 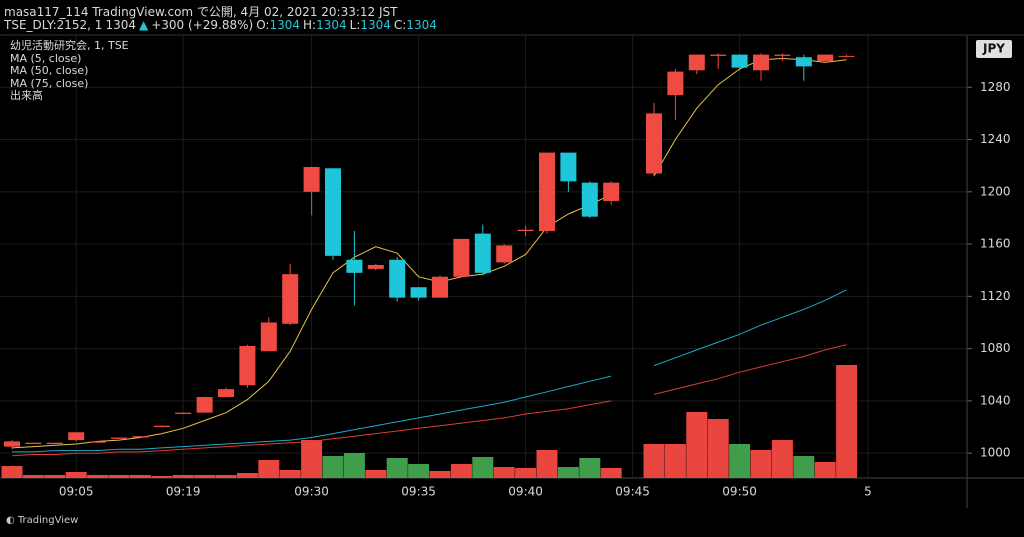 I want to click on y-tick-label: 1120, so click(x=995, y=296).